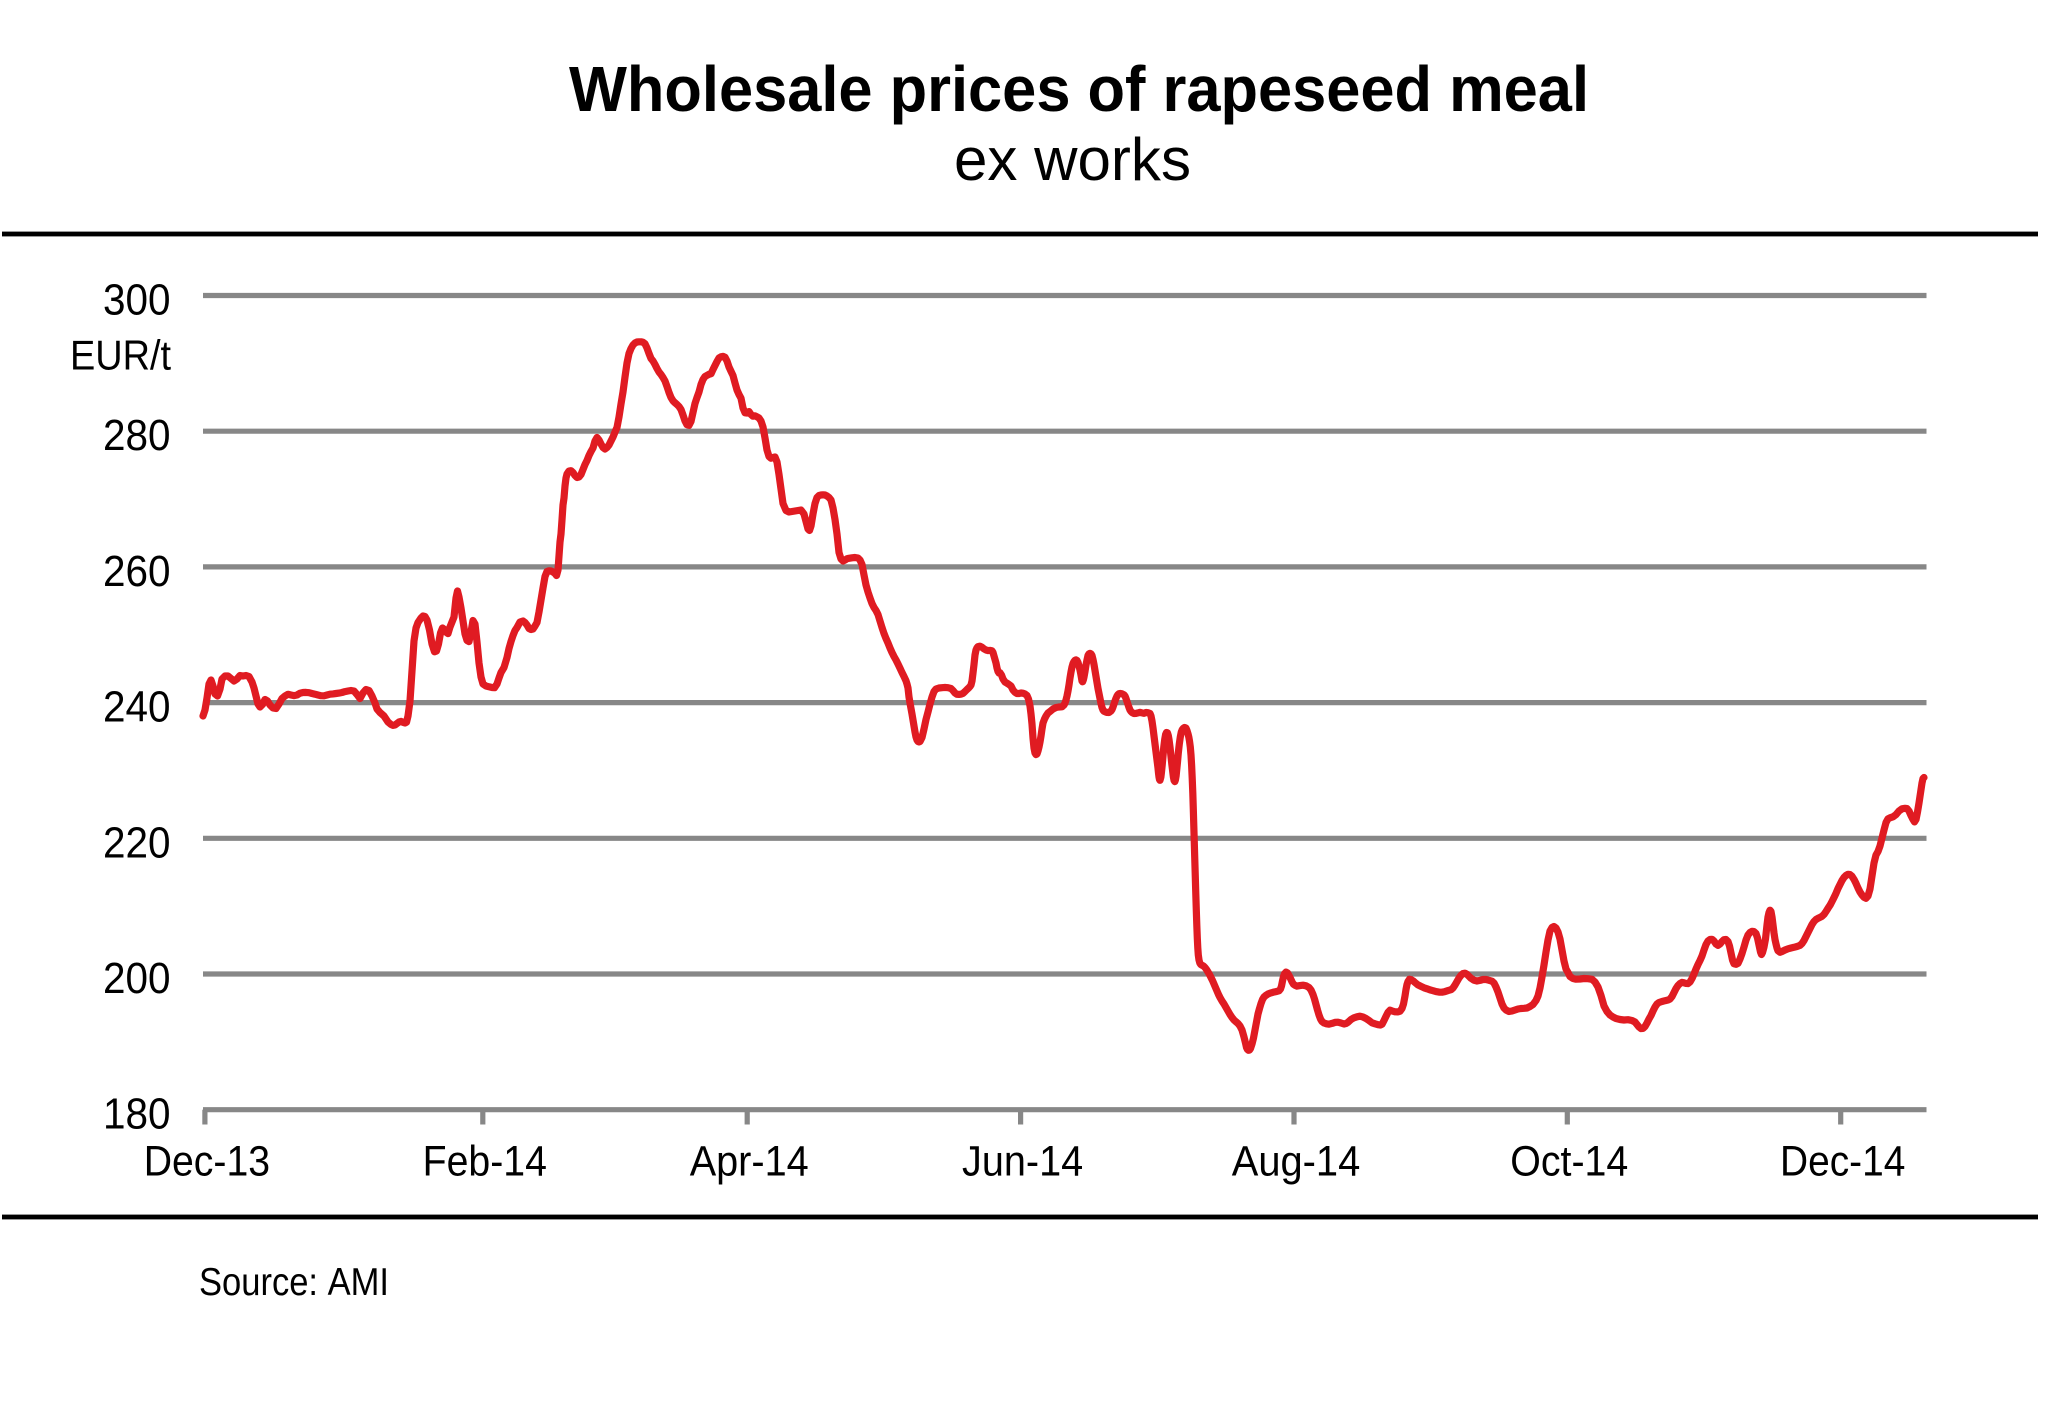 The height and width of the screenshot is (1403, 2048). Describe the element at coordinates (1079, 89) in the screenshot. I see `svg-text:Wholesale prices of rapeseed m: Wholesale prices of rapeseed meal` at that location.